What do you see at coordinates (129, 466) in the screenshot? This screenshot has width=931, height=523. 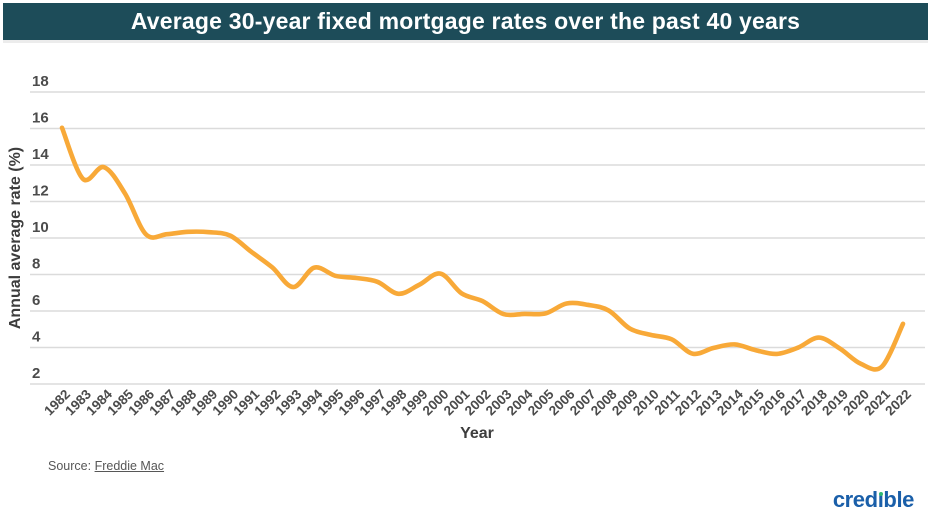 I see `source-link-freddie-mac: Freddie Mac` at bounding box center [129, 466].